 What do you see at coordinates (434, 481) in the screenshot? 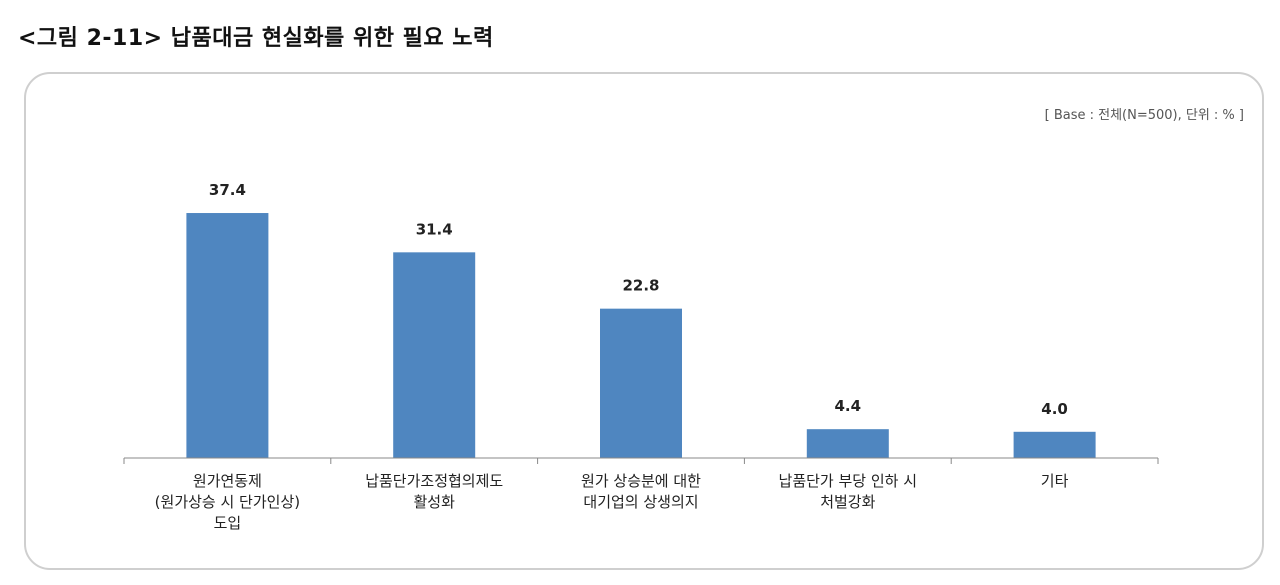
I see `category-label: 납품단가조정협의제도` at bounding box center [434, 481].